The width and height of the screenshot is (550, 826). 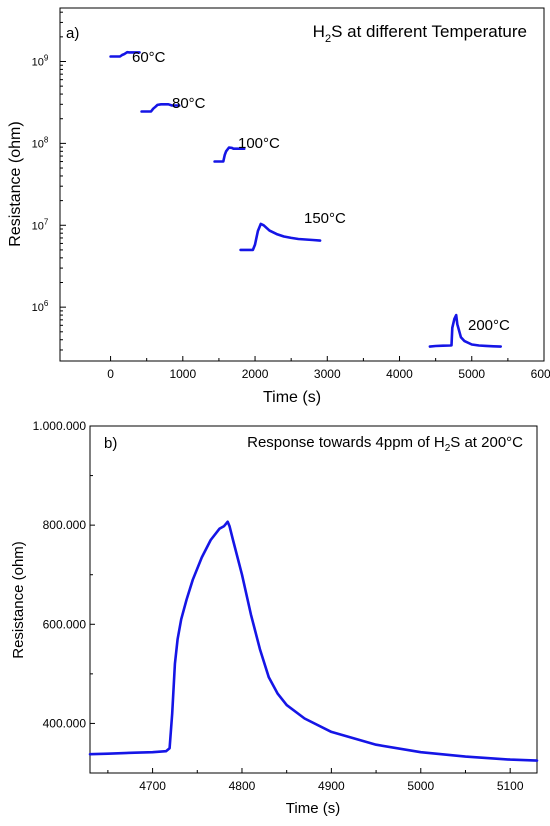 I want to click on panel-a-y-tick-label: 10⁷, so click(x=40, y=224).